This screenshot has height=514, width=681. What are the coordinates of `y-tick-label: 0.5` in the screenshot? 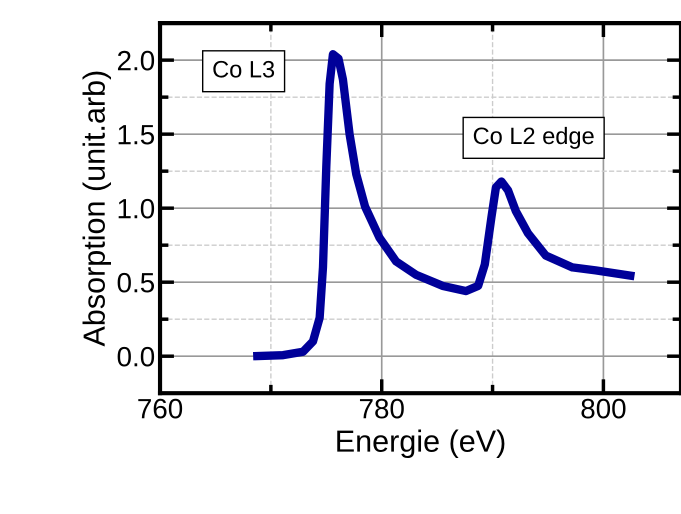 It's located at (136, 282).